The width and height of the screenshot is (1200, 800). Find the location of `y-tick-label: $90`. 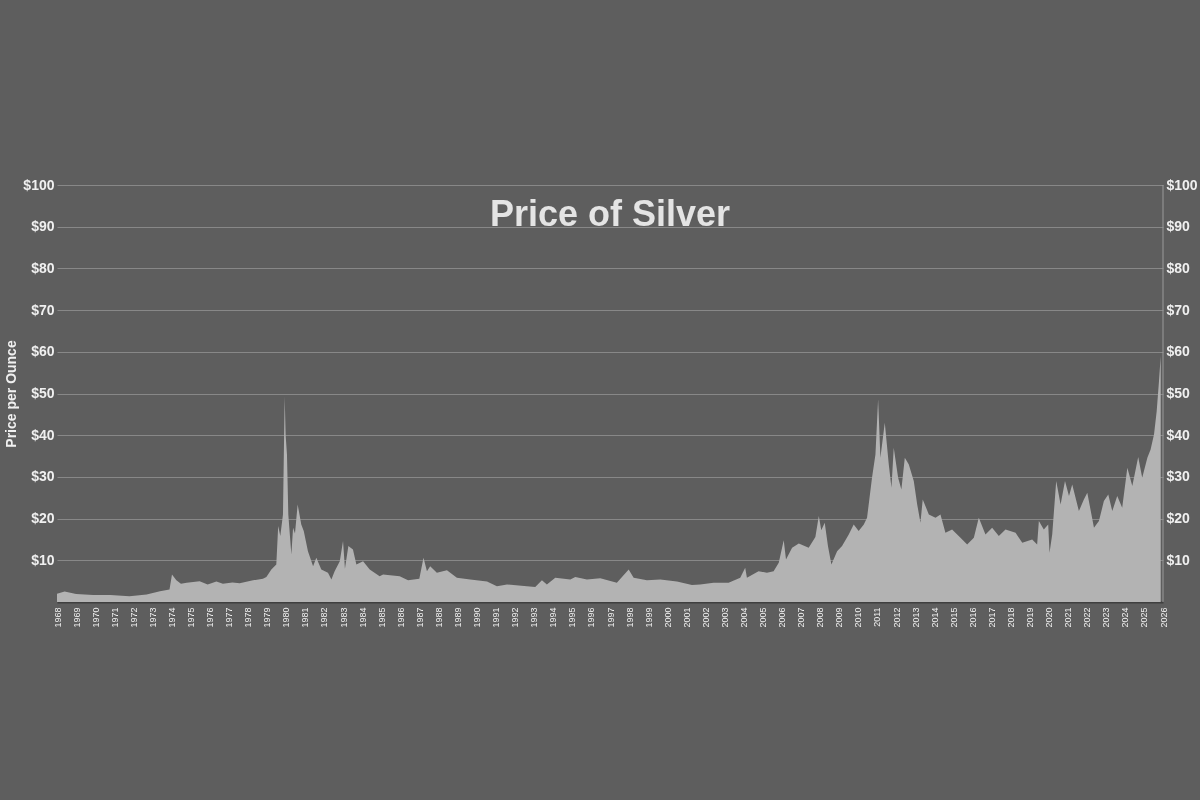

y-tick-label: $90 is located at coordinates (43, 226).